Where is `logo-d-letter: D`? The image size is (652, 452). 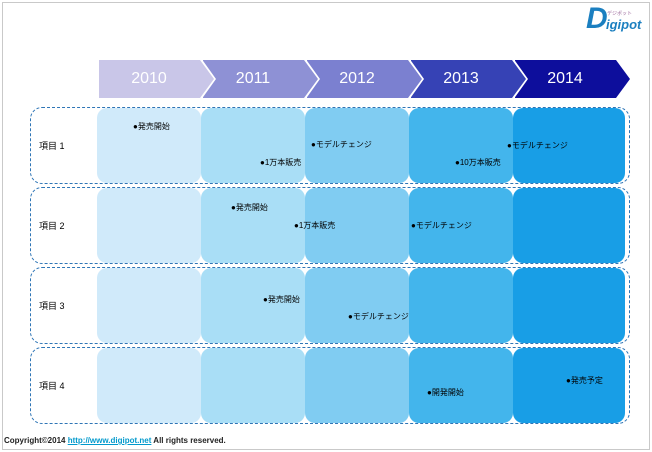 logo-d-letter: D is located at coordinates (597, 18).